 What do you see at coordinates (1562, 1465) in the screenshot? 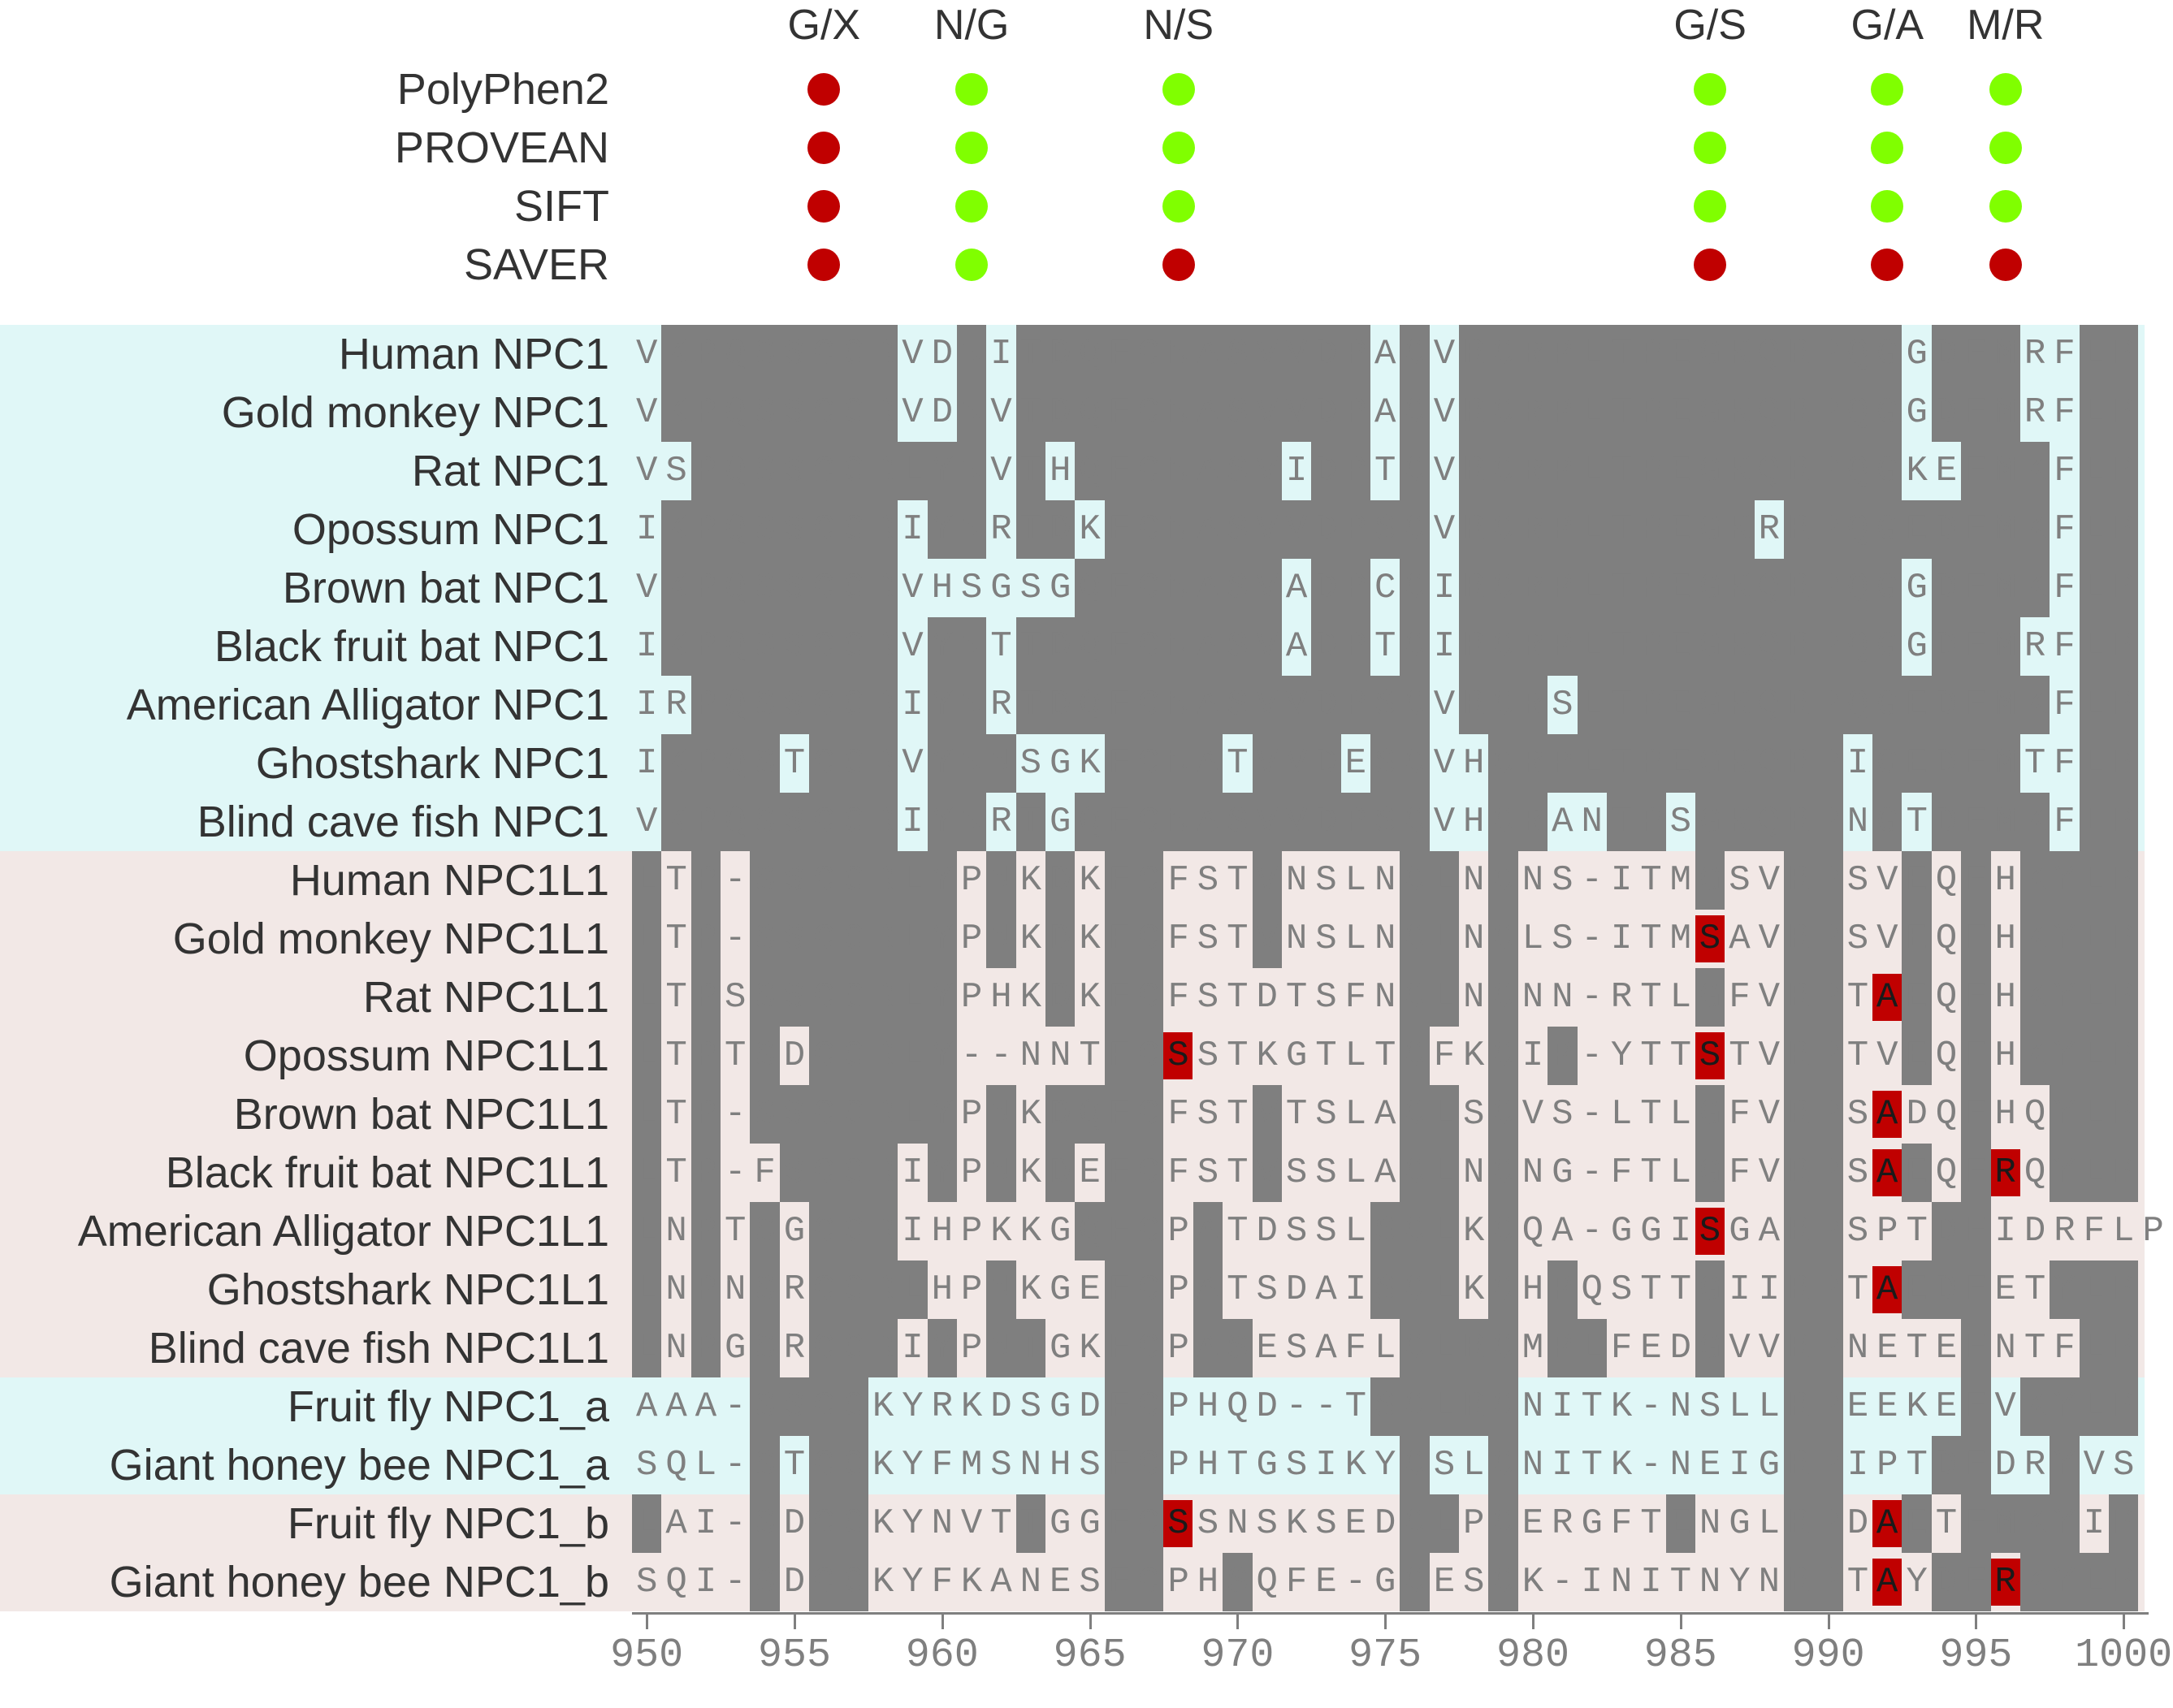
I see `residue: I` at bounding box center [1562, 1465].